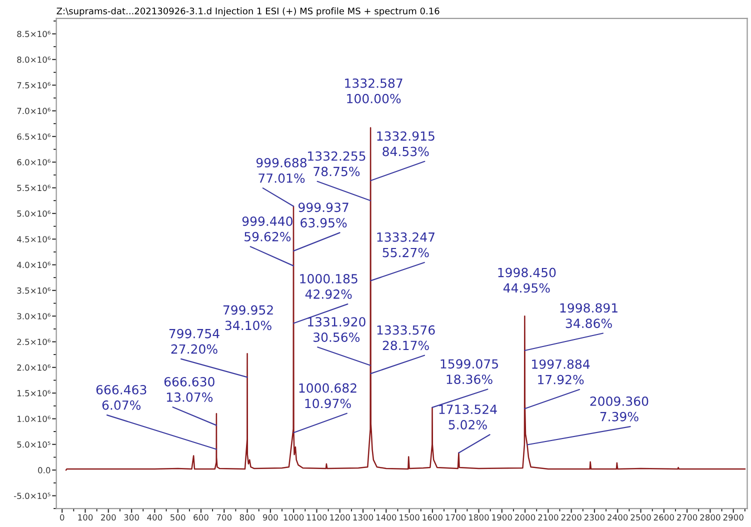 Image resolution: width=751 pixels, height=527 pixels. I want to click on x-tick-label: 2200, so click(571, 517).